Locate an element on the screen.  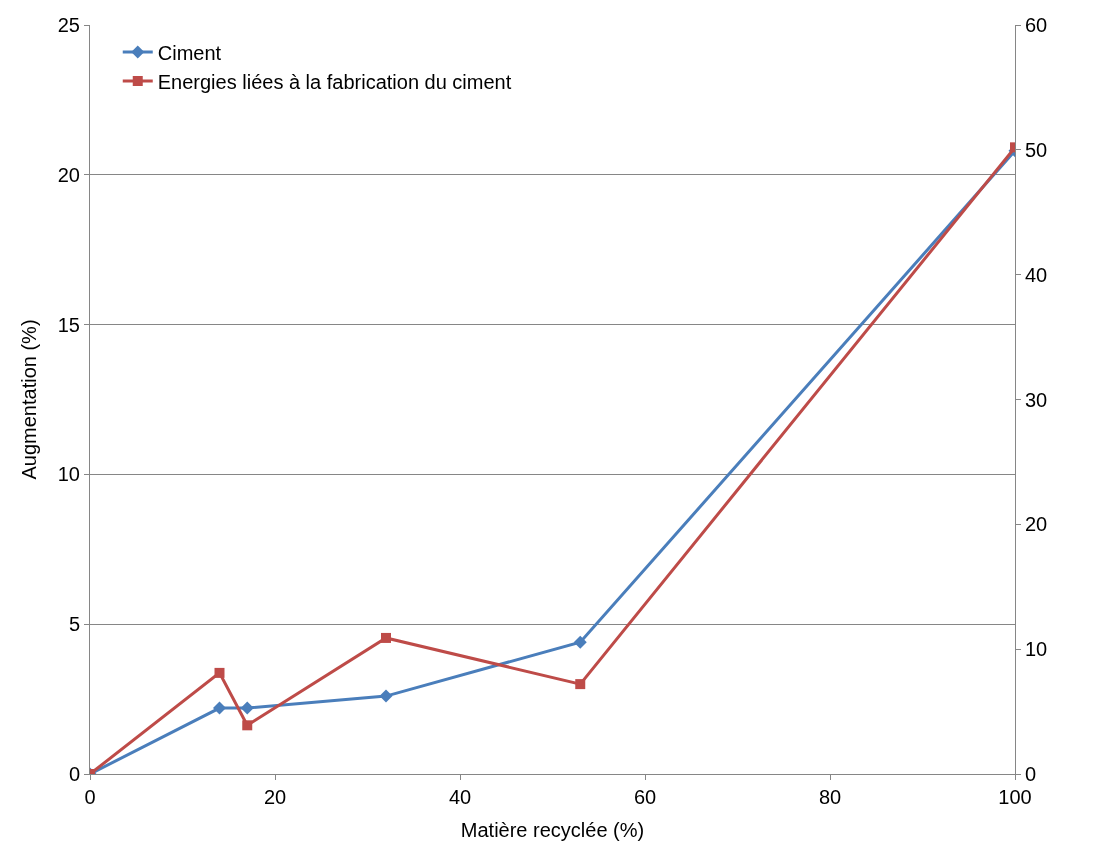
x-tick-label: 0 is located at coordinates (90, 797).